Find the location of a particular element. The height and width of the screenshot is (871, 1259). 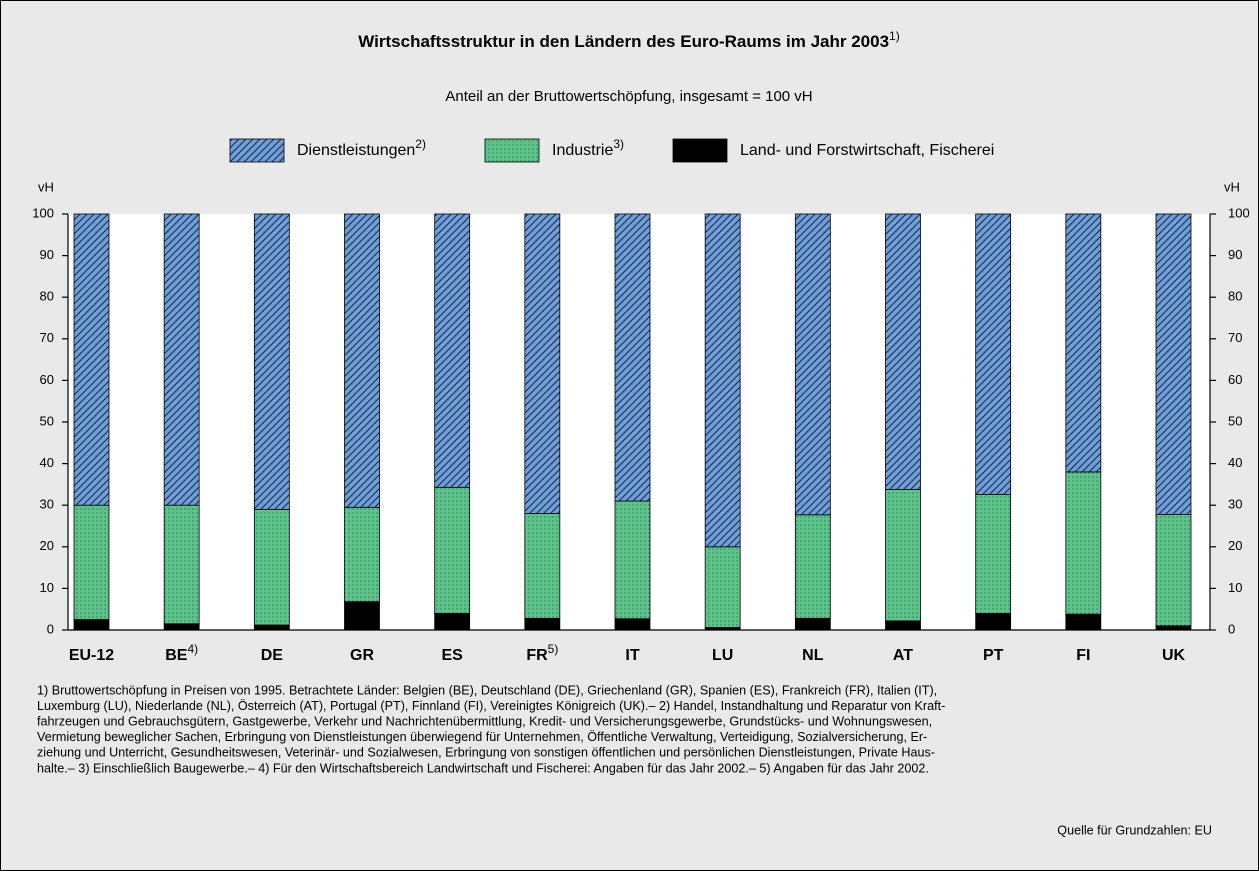

legend-label: Dienstleistungen2) is located at coordinates (361, 148).